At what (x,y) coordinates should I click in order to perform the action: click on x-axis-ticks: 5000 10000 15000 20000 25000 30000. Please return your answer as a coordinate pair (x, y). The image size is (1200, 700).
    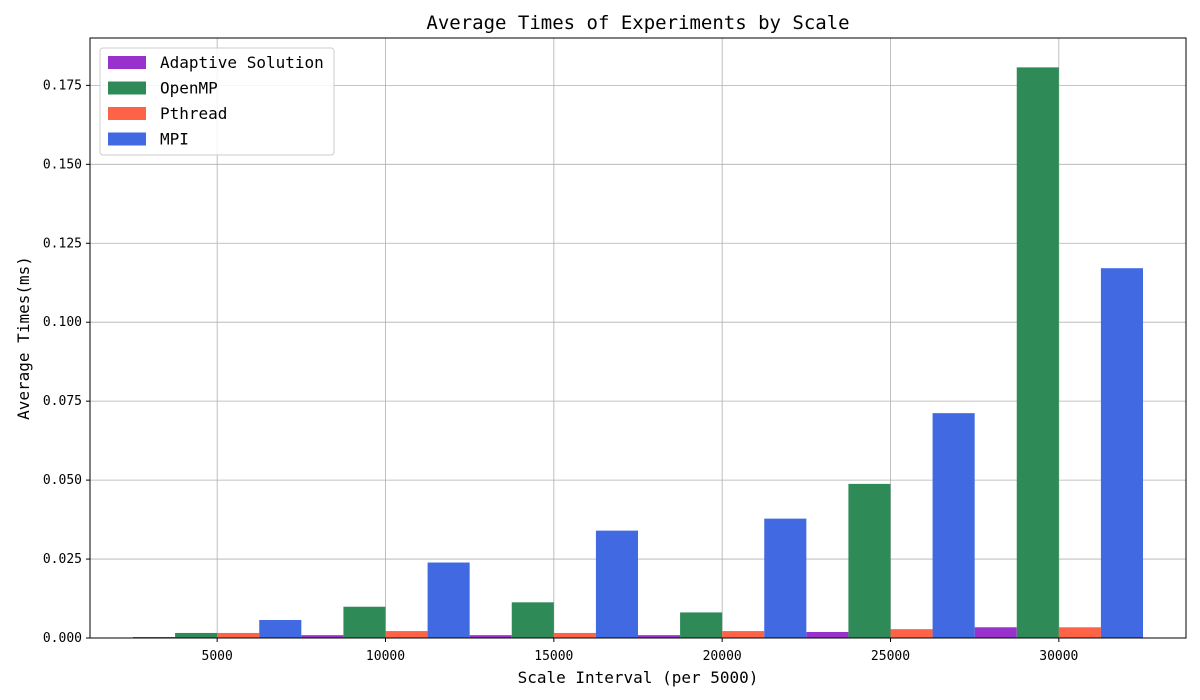
    Looking at the image, I should click on (640, 651).